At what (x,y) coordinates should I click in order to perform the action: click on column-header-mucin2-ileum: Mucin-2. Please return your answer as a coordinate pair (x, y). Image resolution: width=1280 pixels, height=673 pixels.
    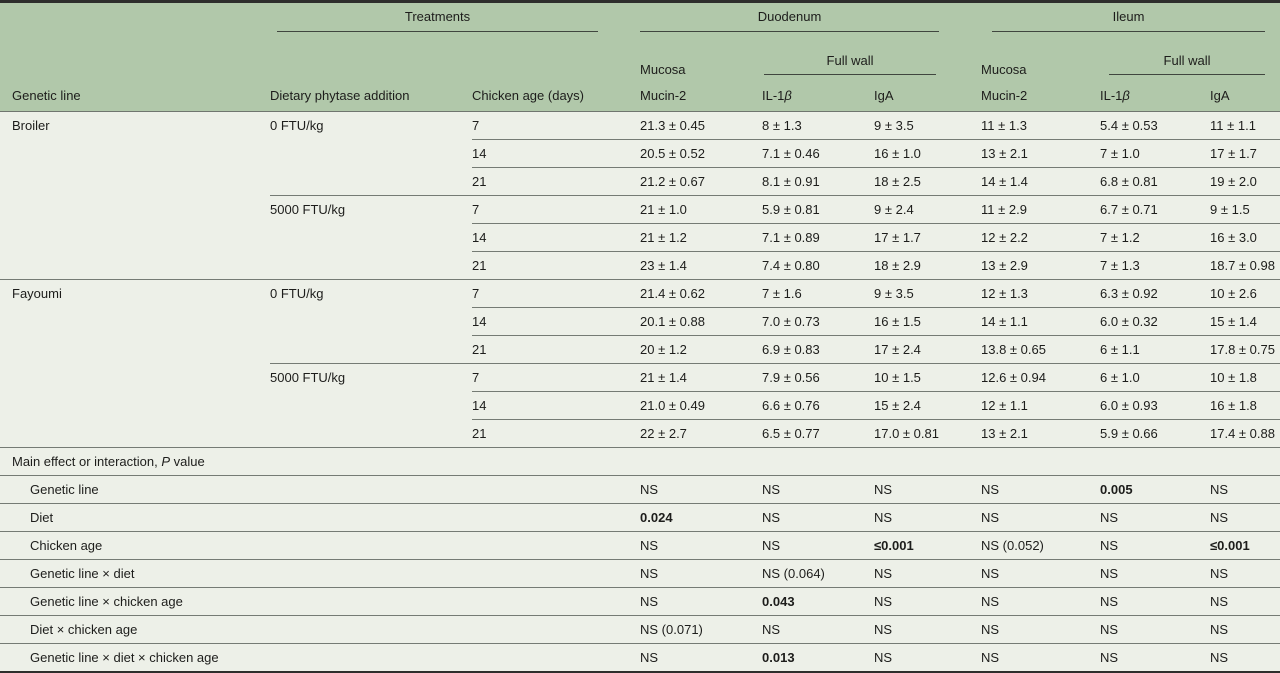
    Looking at the image, I should click on (1041, 95).